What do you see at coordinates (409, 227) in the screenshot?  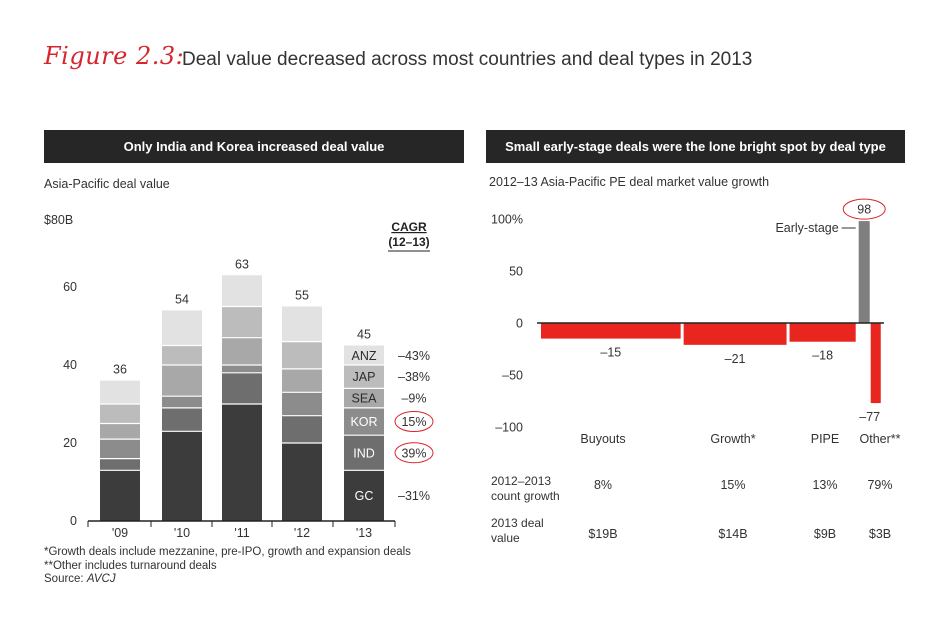 I see `cagr-title: CAGR` at bounding box center [409, 227].